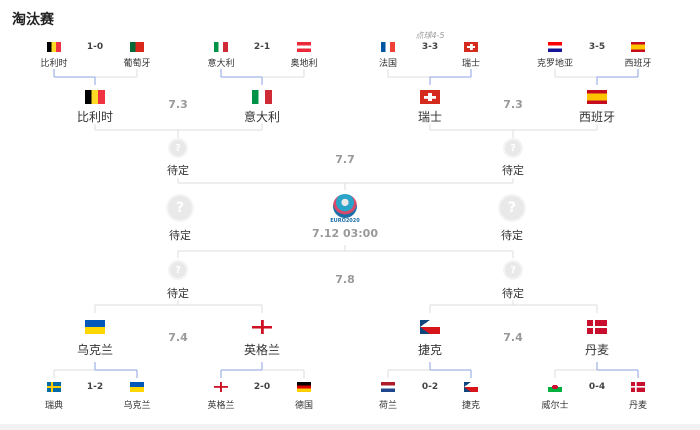 The image size is (700, 430). I want to click on team-name: 葡萄牙, so click(137, 64).